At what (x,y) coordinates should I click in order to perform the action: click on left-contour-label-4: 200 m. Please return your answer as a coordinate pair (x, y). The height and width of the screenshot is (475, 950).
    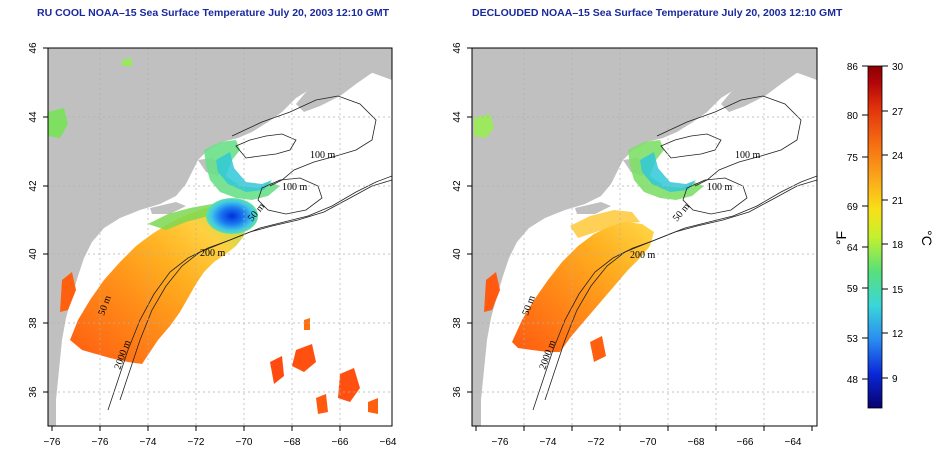
    Looking at the image, I should click on (213, 253).